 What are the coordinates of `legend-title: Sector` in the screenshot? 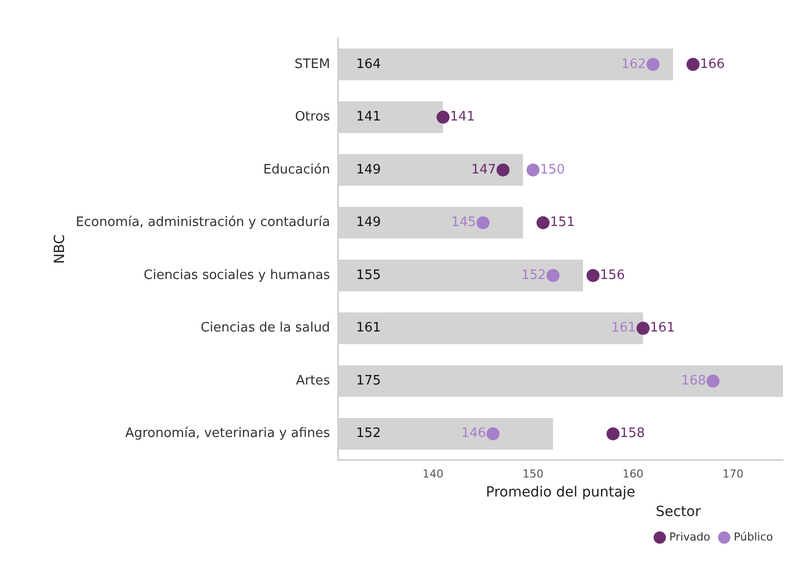 It's located at (678, 512).